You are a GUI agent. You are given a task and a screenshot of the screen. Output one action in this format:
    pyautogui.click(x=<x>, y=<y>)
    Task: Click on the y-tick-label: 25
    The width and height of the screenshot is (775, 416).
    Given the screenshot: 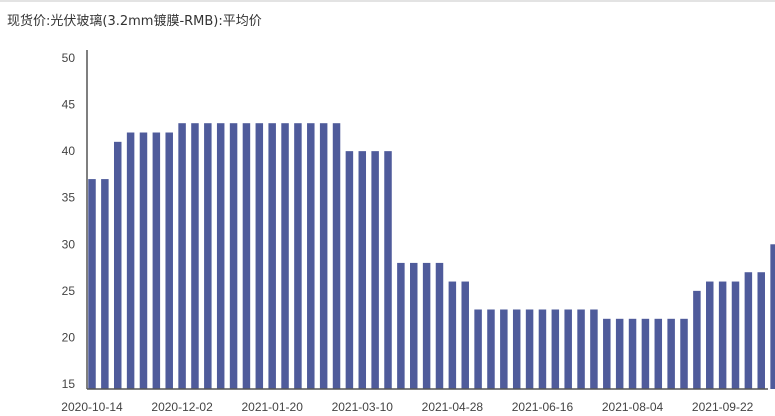 What is the action you would take?
    pyautogui.click(x=69, y=291)
    